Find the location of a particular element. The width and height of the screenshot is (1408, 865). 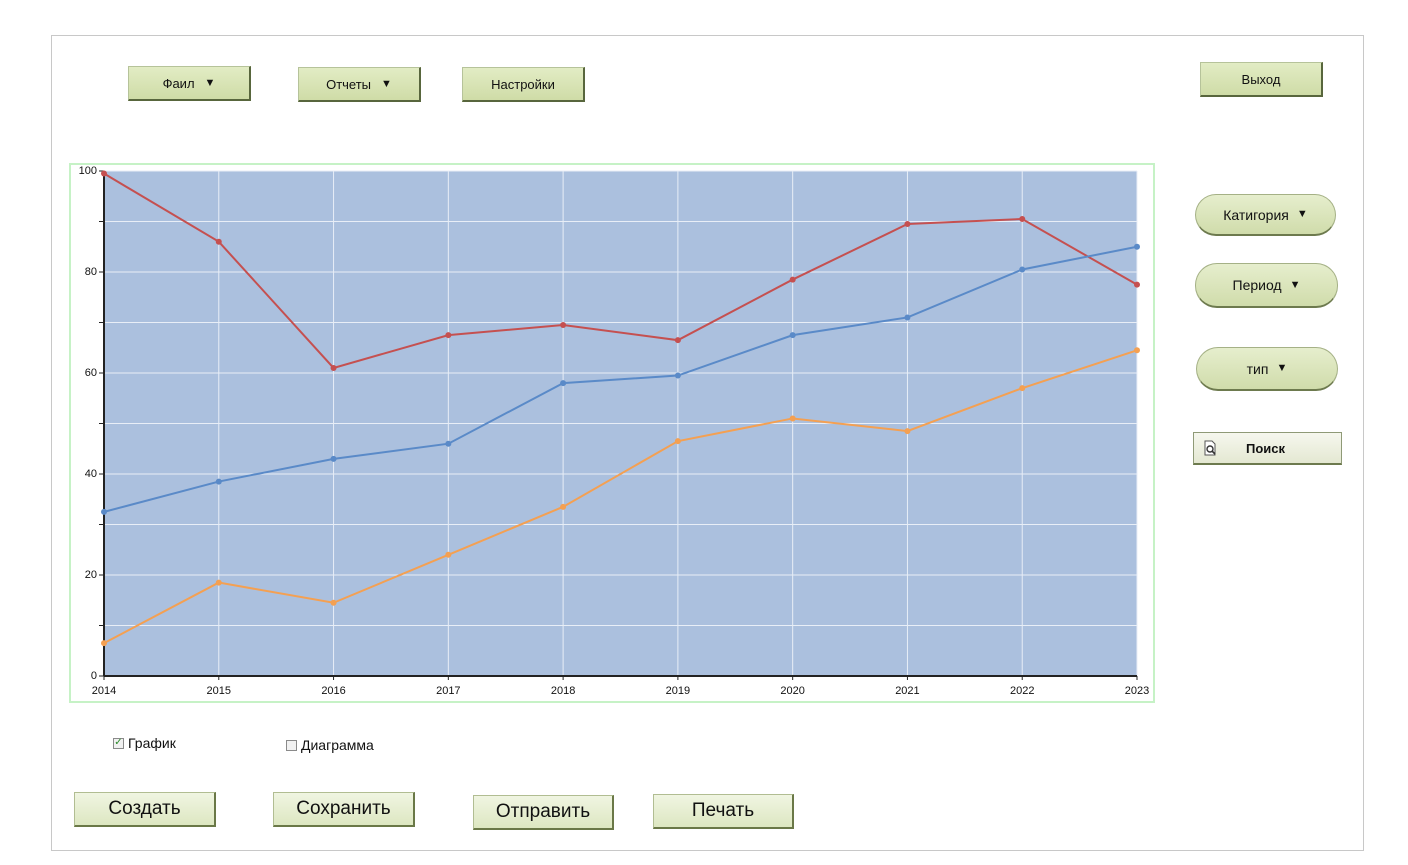

send-label: Отправить is located at coordinates (543, 811).